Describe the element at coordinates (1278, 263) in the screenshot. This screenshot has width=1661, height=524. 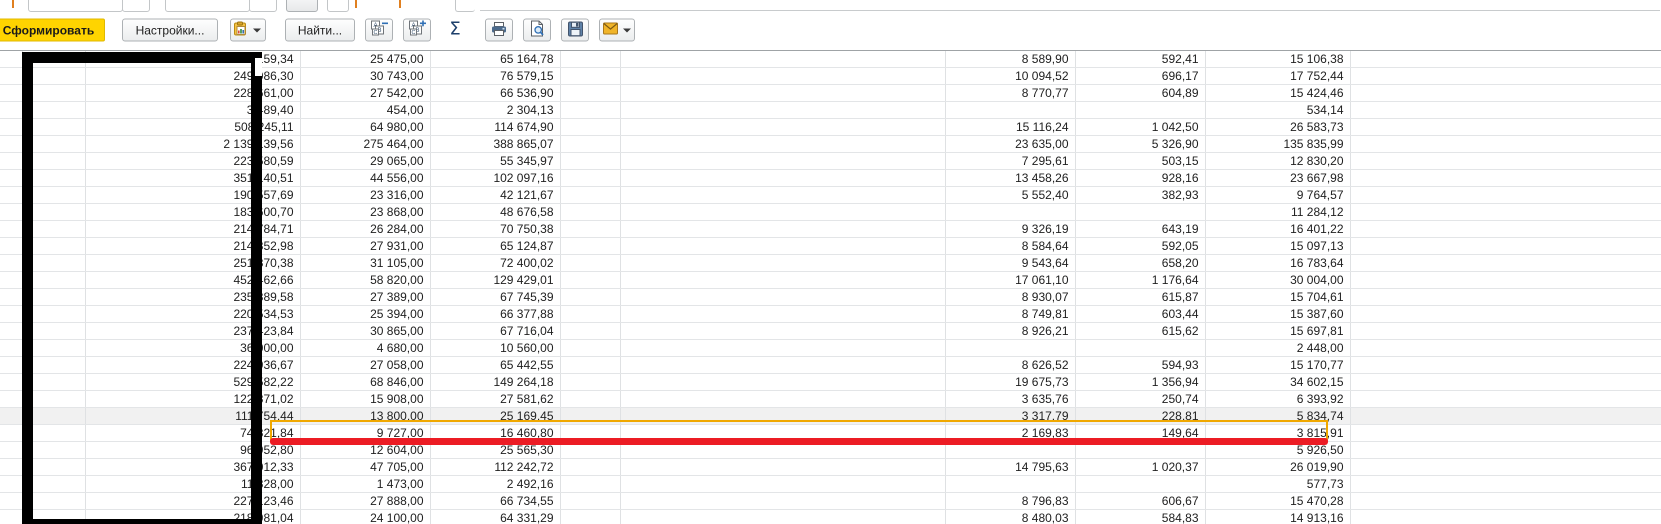
I see `table-cell: 16 783,64` at that location.